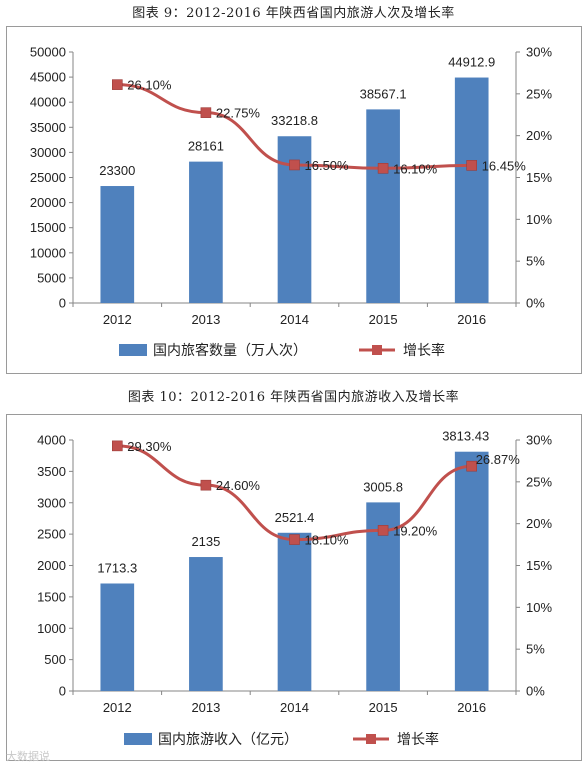  I want to click on y-tick-label: 50000, so click(48, 52).